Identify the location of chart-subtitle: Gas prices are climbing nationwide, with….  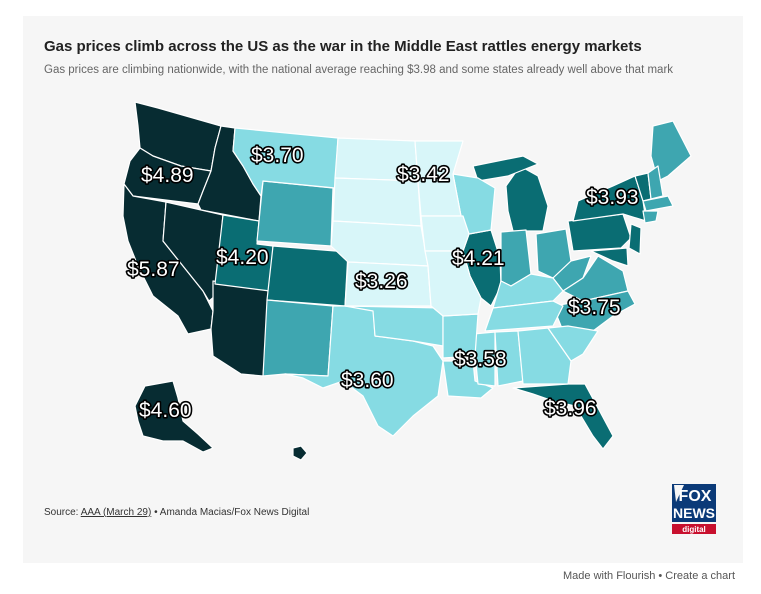
(359, 70).